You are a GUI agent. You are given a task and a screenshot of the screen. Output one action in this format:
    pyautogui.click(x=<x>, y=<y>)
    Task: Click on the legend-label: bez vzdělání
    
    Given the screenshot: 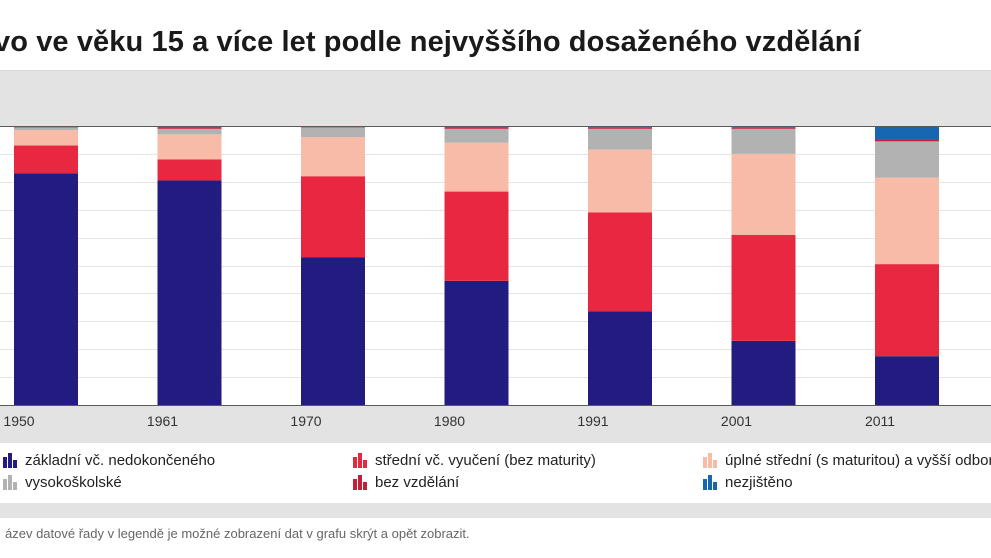 What is the action you would take?
    pyautogui.click(x=417, y=482)
    